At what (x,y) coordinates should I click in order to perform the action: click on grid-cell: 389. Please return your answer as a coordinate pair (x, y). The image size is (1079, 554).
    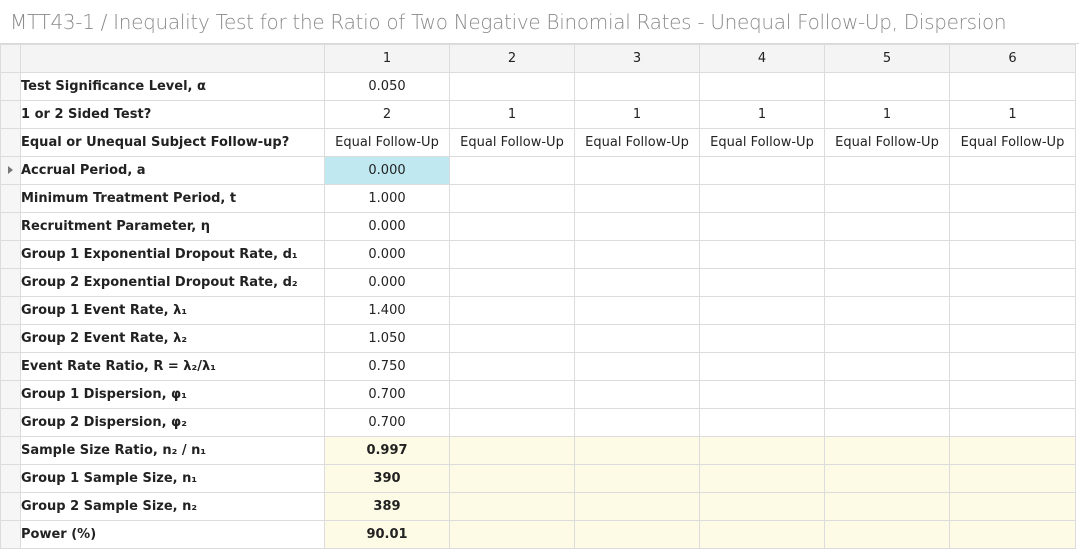
    Looking at the image, I should click on (387, 506).